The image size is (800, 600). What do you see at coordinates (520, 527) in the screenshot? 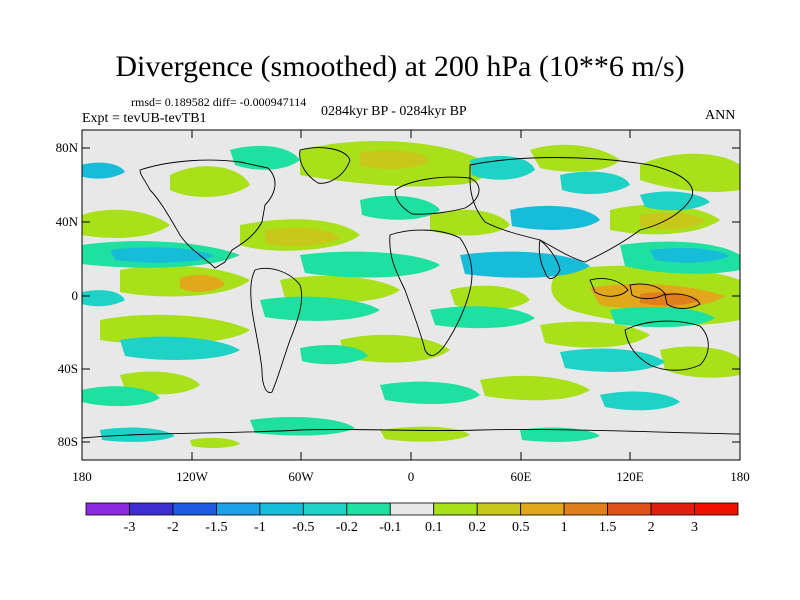
I see `colorbar-label: 0.5` at bounding box center [520, 527].